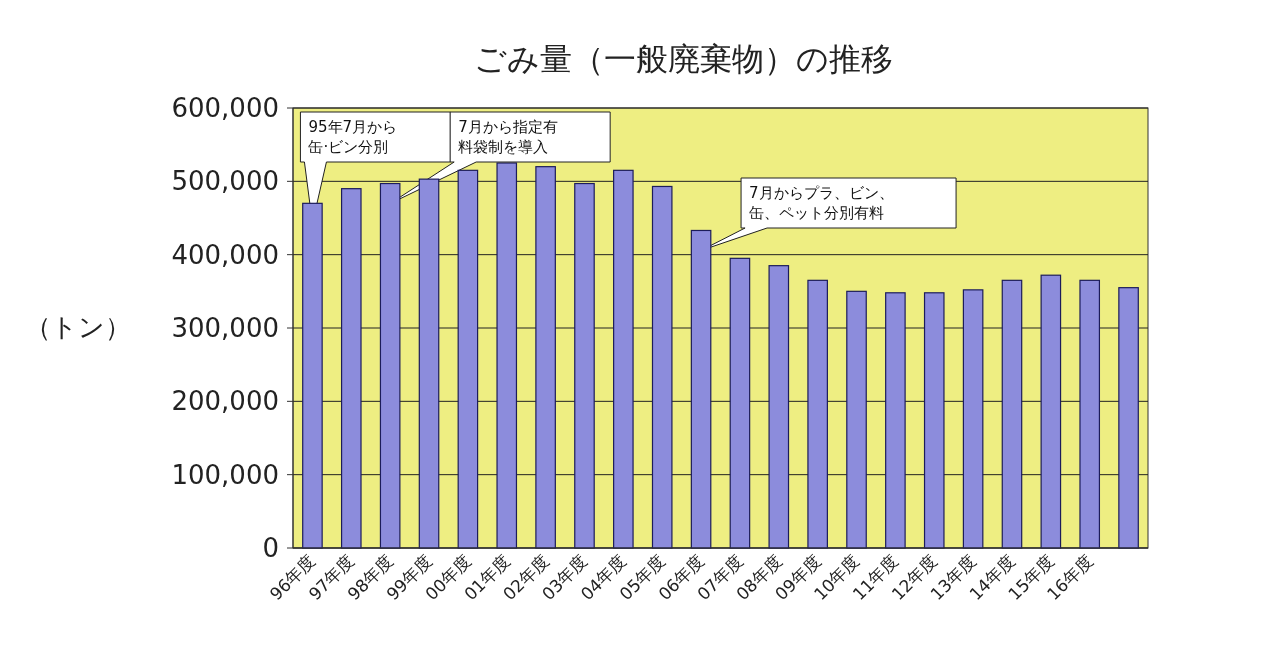  Describe the element at coordinates (683, 59) in the screenshot. I see `chart-title: ごみ量（一般廃棄物）の推移` at that location.